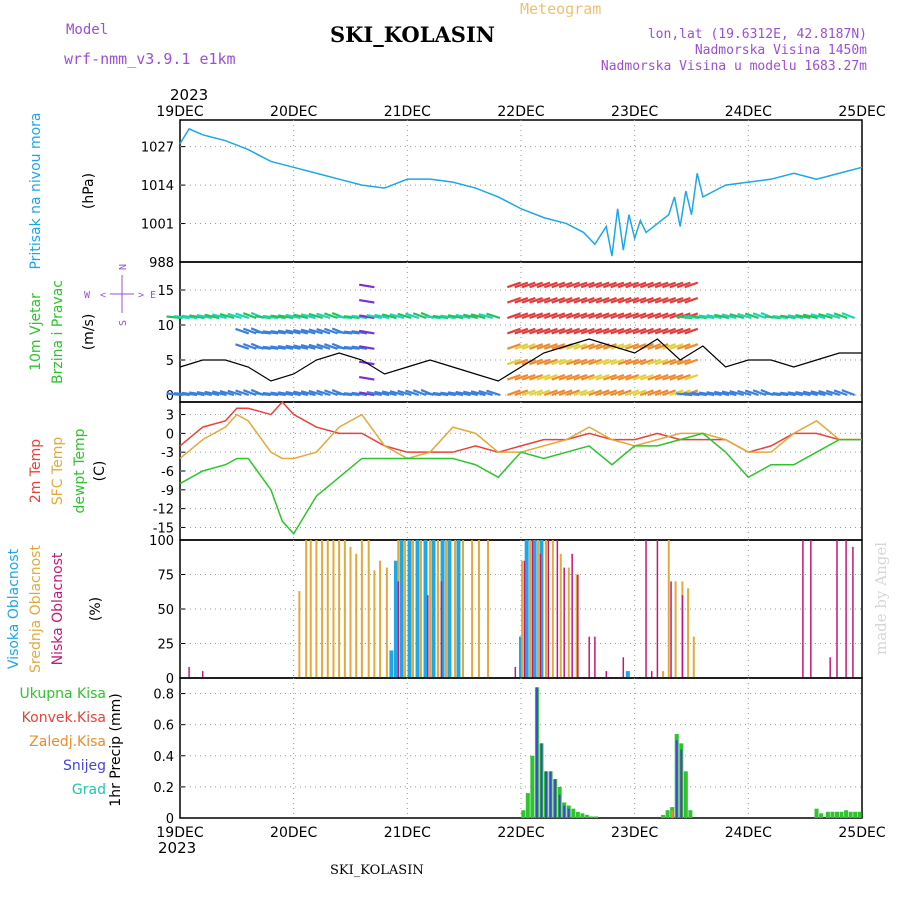 The height and width of the screenshot is (900, 900). I want to click on year-bottom: 2023, so click(177, 848).